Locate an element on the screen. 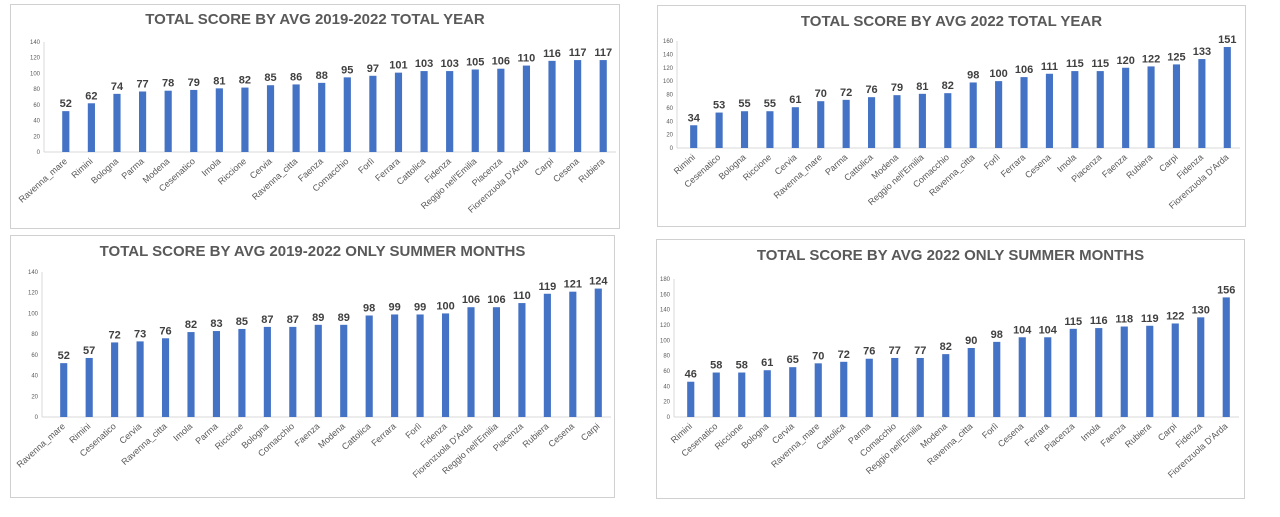  data-label: 110 is located at coordinates (527, 59).